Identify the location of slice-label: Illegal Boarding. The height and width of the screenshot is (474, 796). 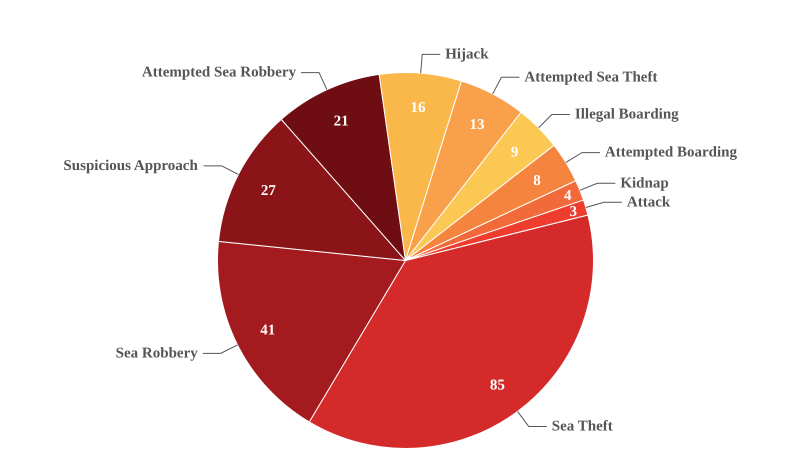
(627, 114).